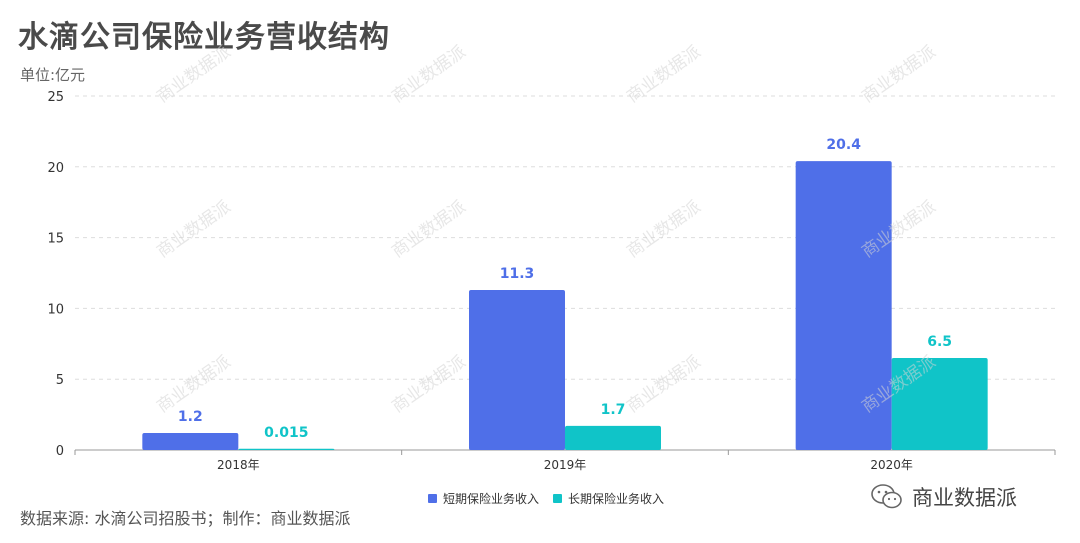  What do you see at coordinates (238, 465) in the screenshot?
I see `x-tick-label: 2018年` at bounding box center [238, 465].